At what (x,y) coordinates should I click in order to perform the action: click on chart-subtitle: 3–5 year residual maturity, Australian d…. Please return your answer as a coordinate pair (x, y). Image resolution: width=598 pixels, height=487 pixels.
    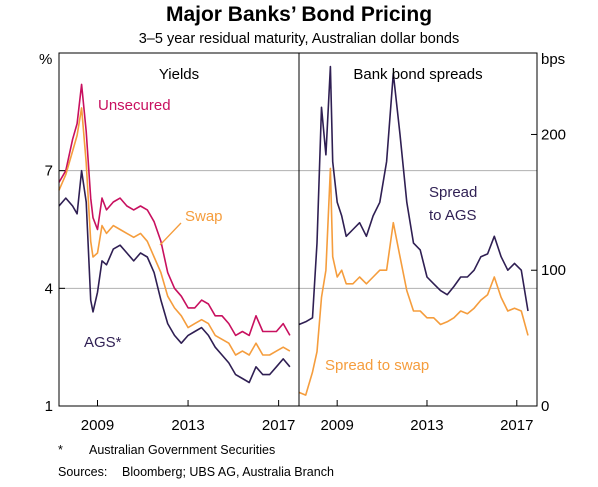
    Looking at the image, I should click on (299, 39).